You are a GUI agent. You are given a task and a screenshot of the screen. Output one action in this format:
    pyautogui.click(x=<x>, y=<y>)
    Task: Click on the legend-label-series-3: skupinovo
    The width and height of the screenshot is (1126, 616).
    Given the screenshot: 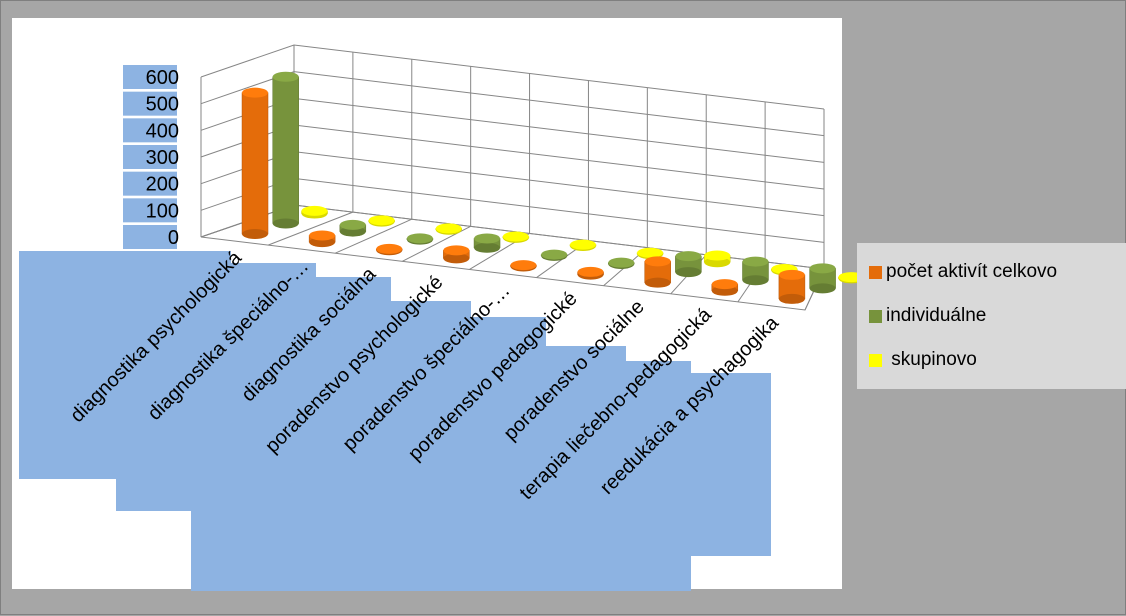 What is the action you would take?
    pyautogui.click(x=931, y=359)
    